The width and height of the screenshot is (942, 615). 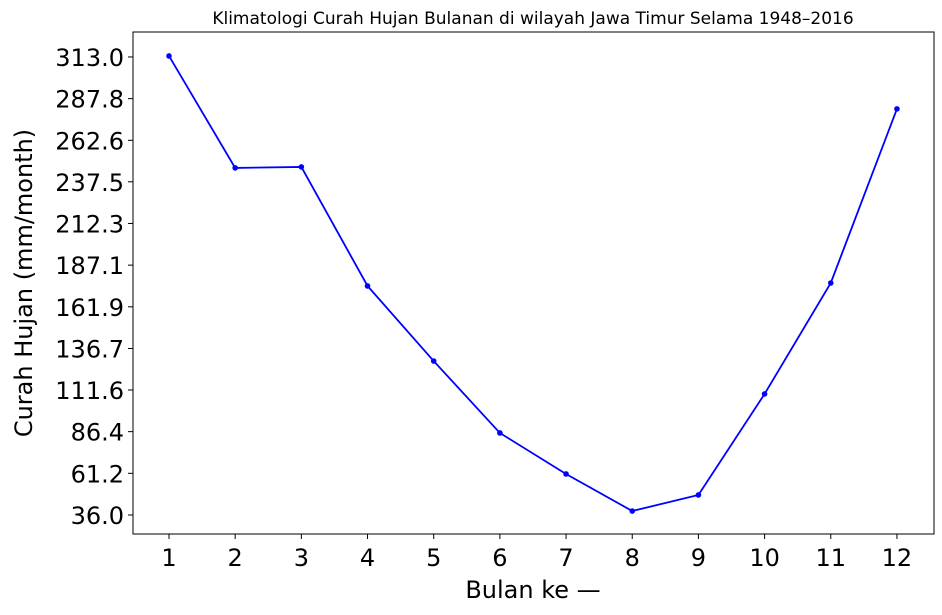 I want to click on x-tick-label: 7, so click(x=565, y=558).